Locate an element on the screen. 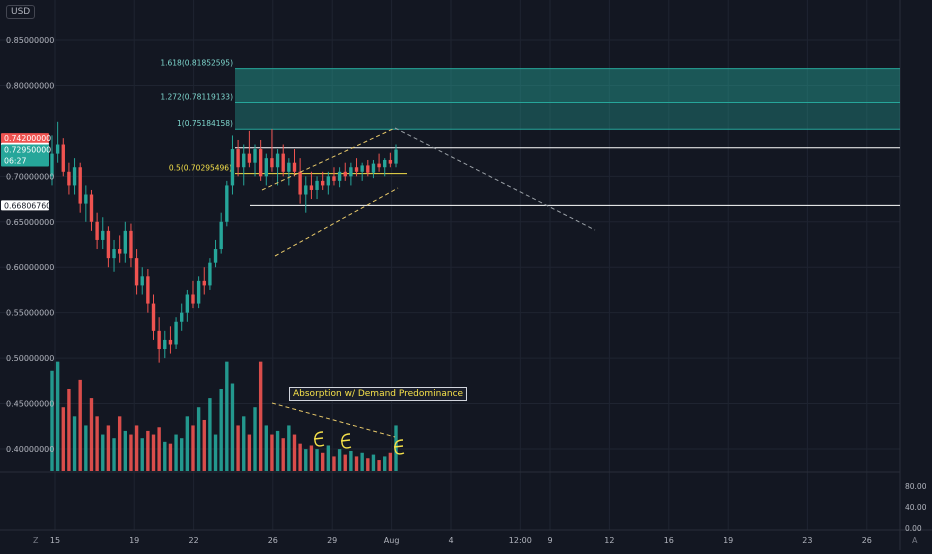  volume-bars is located at coordinates (224, 416).